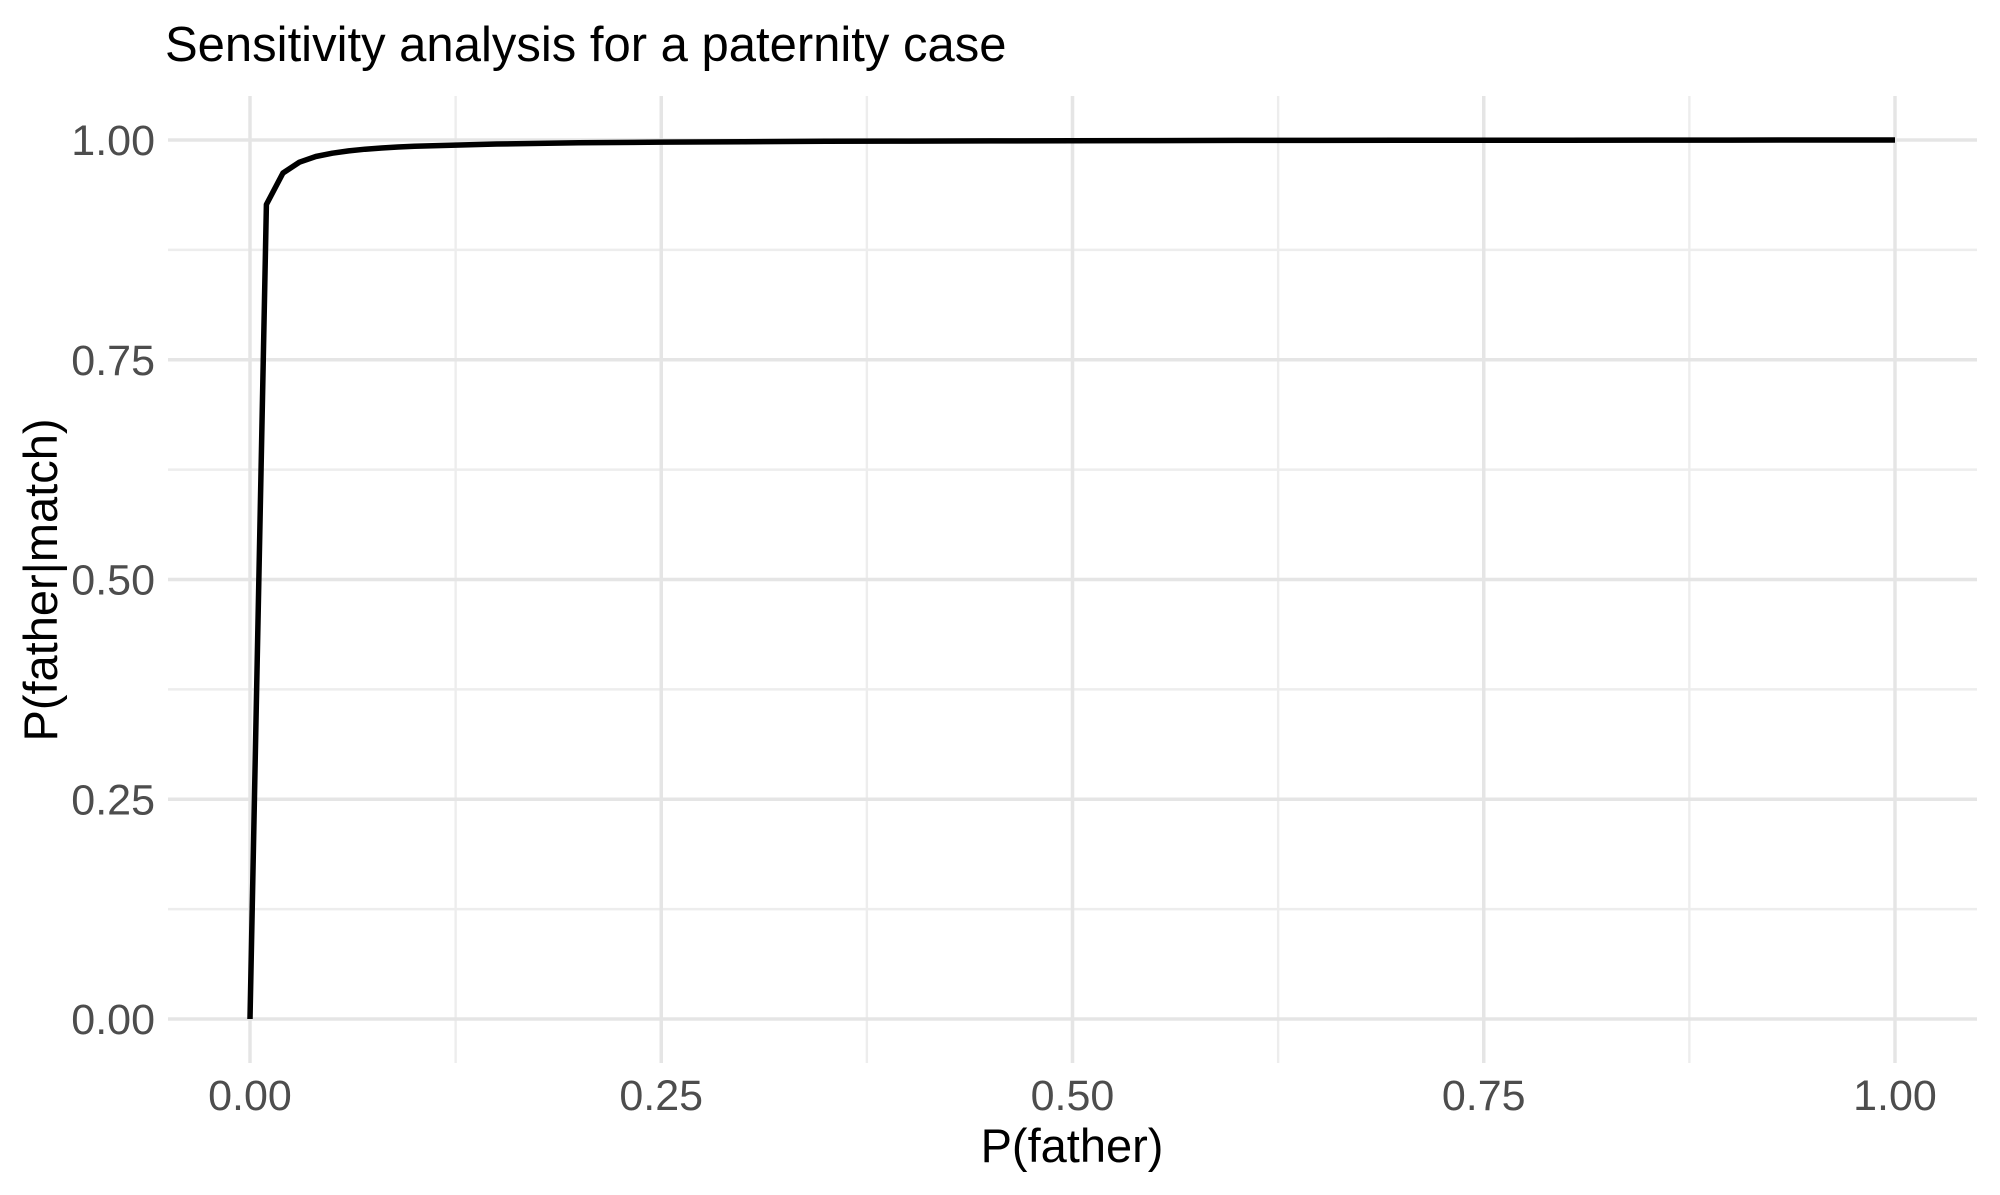  I want to click on y-tick-label: 0.00, so click(113, 1020).